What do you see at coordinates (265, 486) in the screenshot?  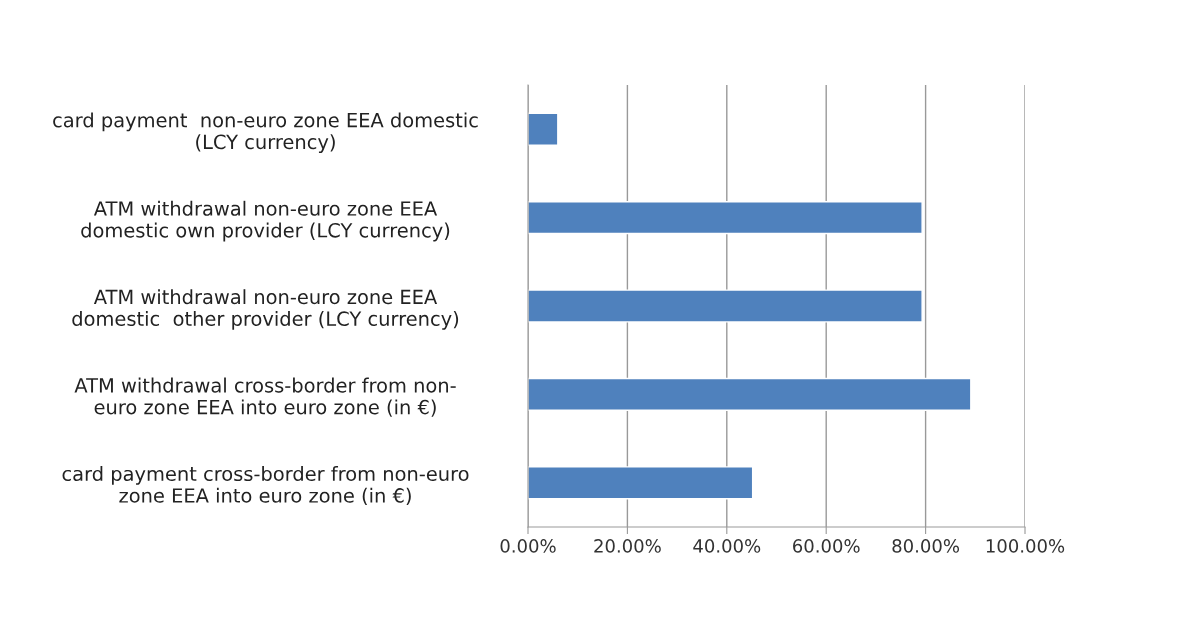 I see `y-tick-label: card payment cross-border from non-euro zone EEA into euro zone (in €)` at bounding box center [265, 486].